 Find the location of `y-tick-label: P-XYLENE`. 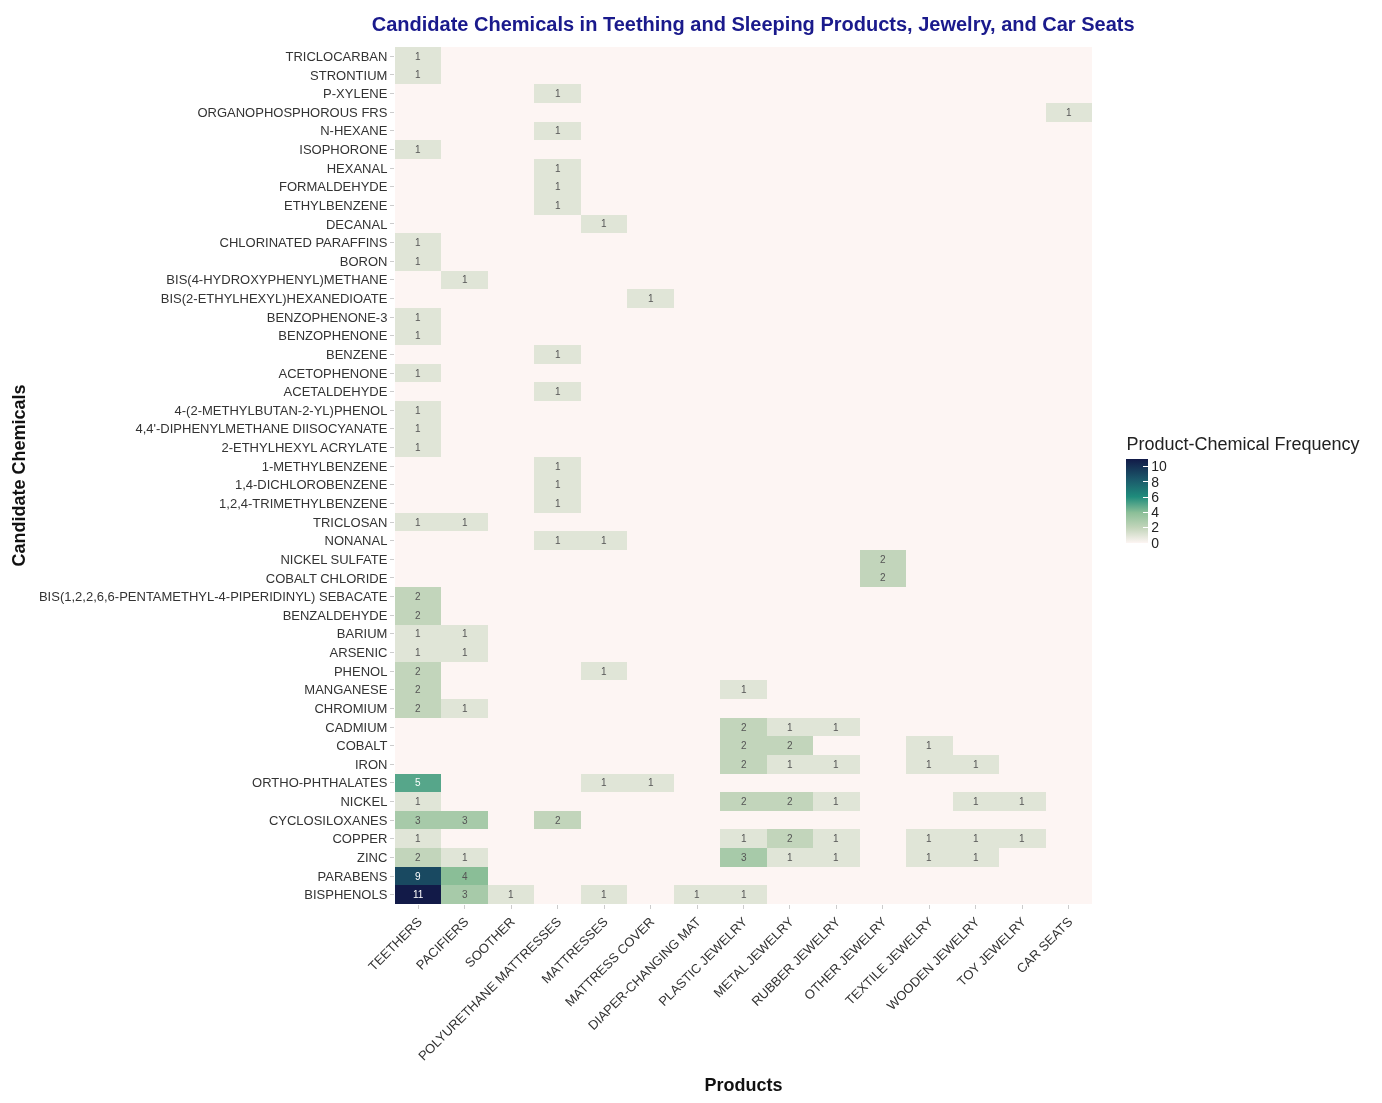

y-tick-label: P-XYLENE is located at coordinates (355, 94).